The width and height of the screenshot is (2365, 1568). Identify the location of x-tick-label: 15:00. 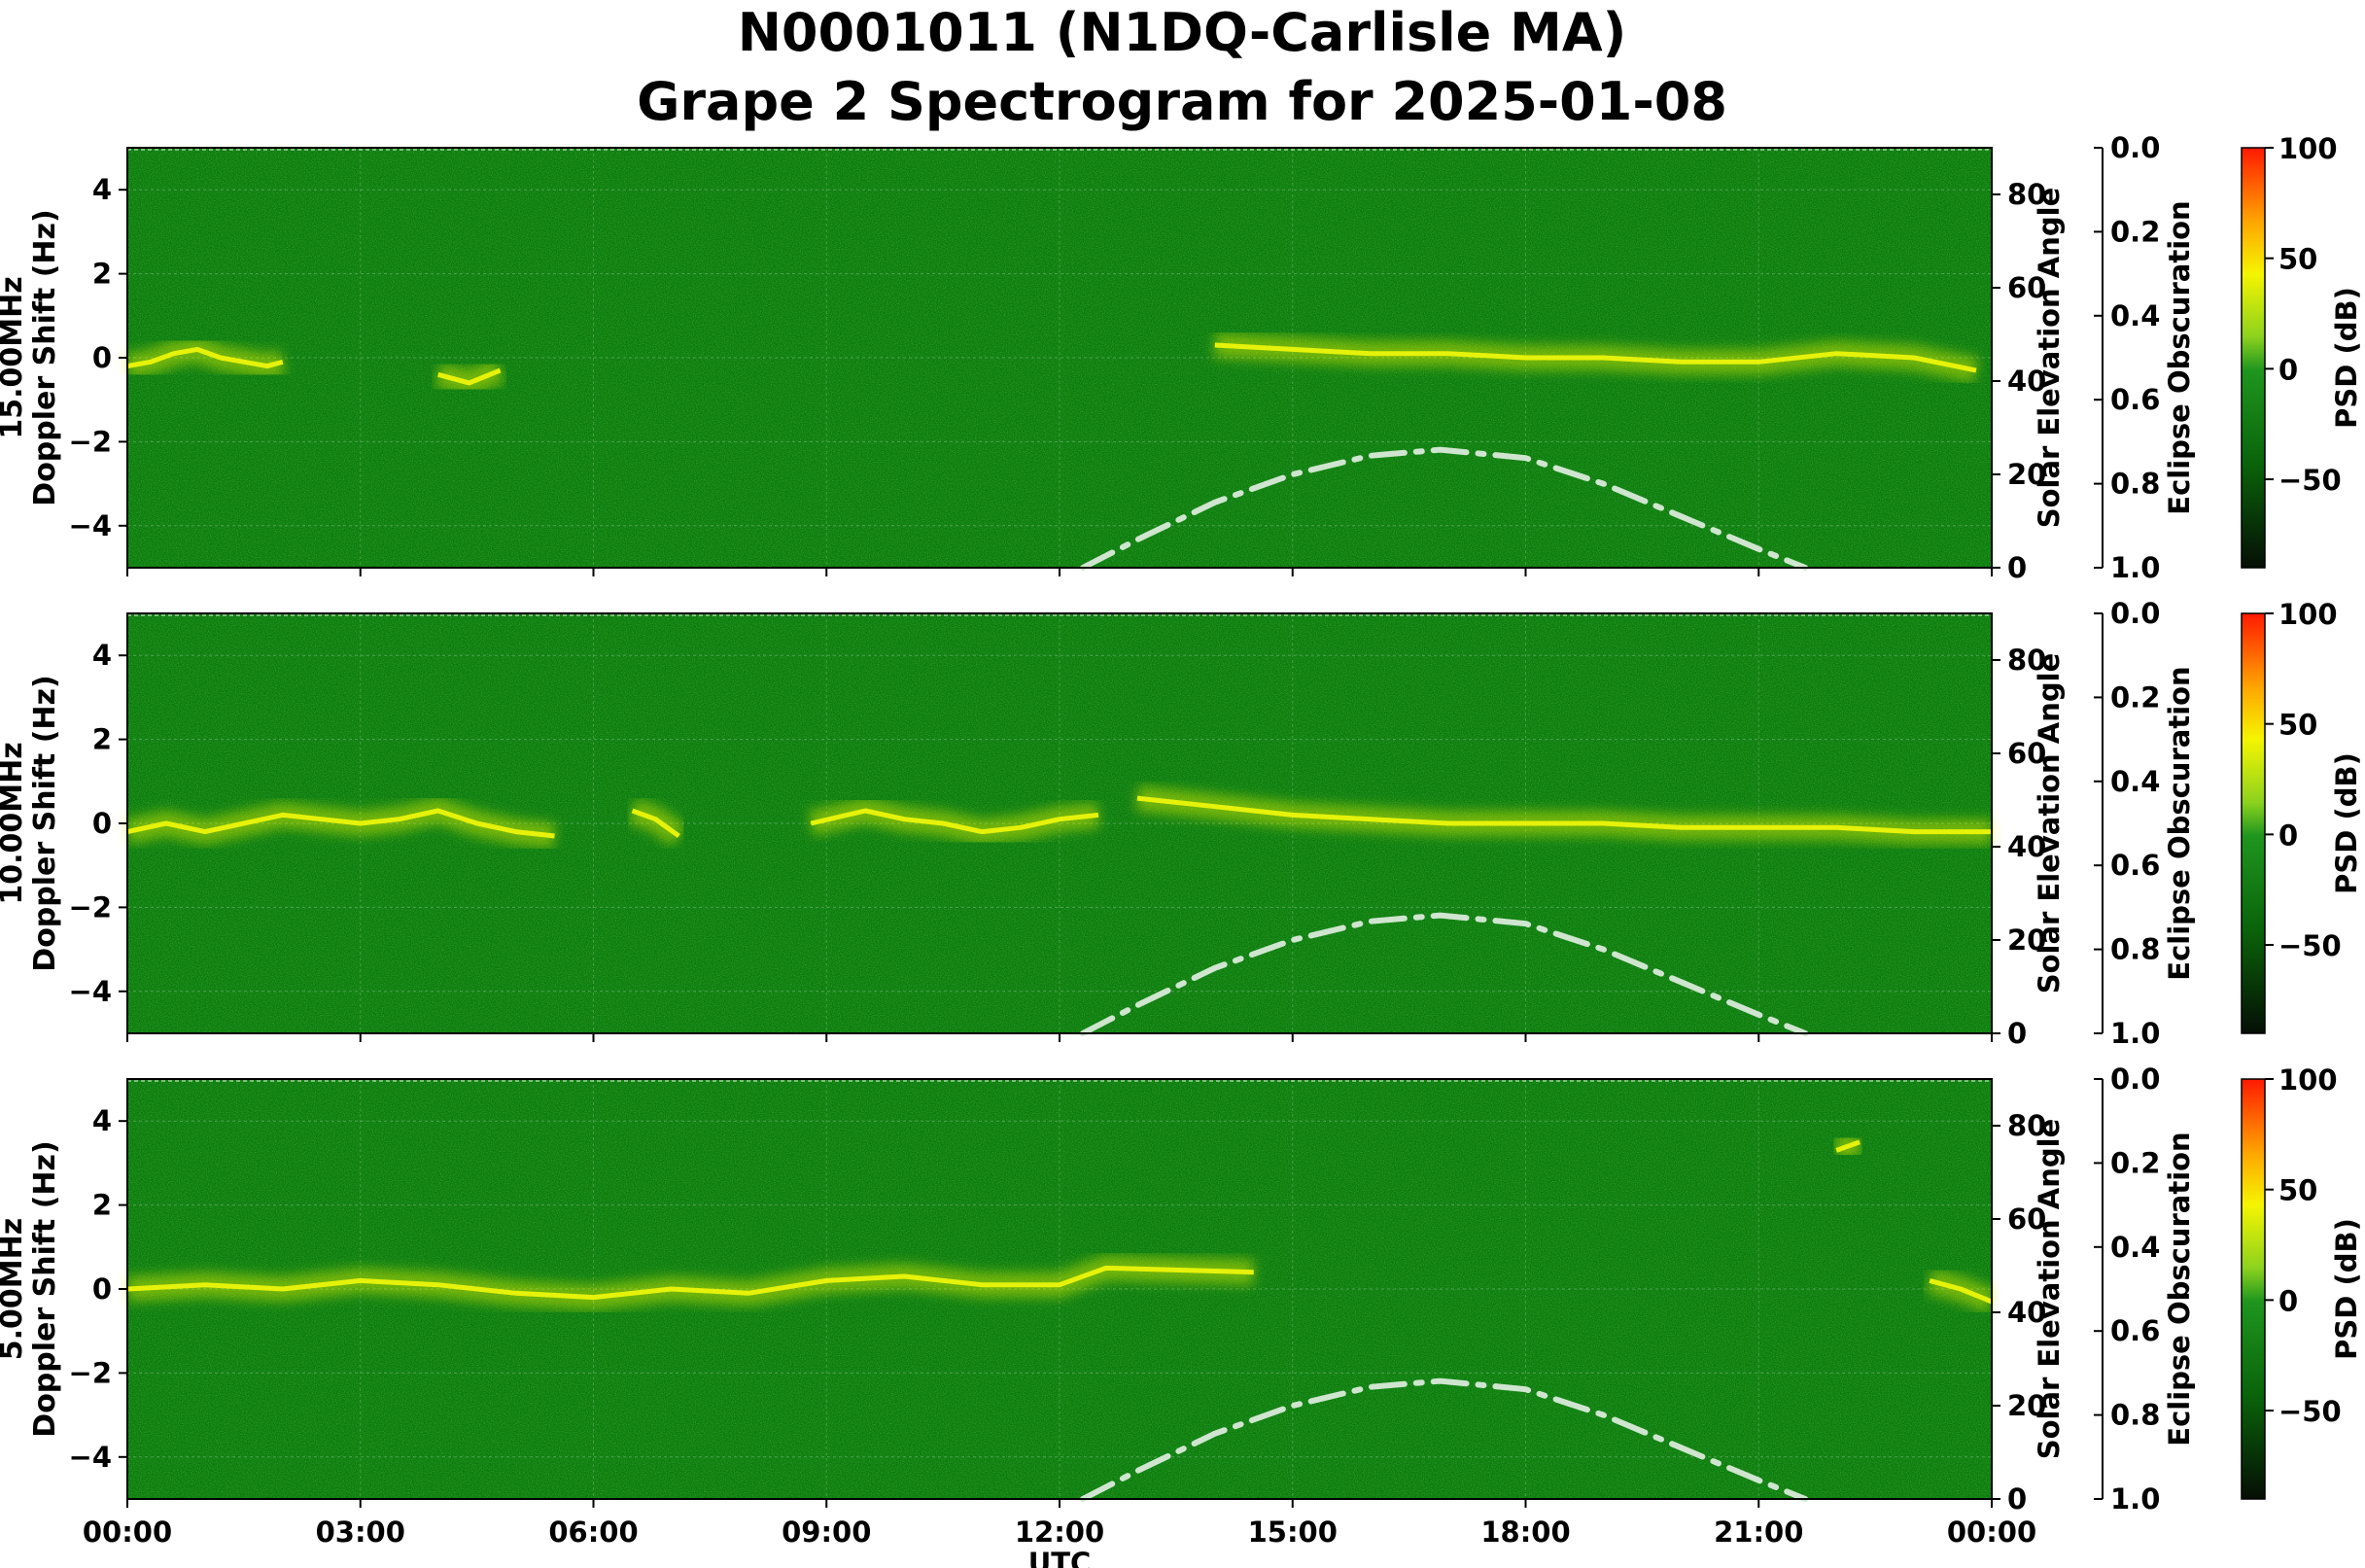
(1293, 1532).